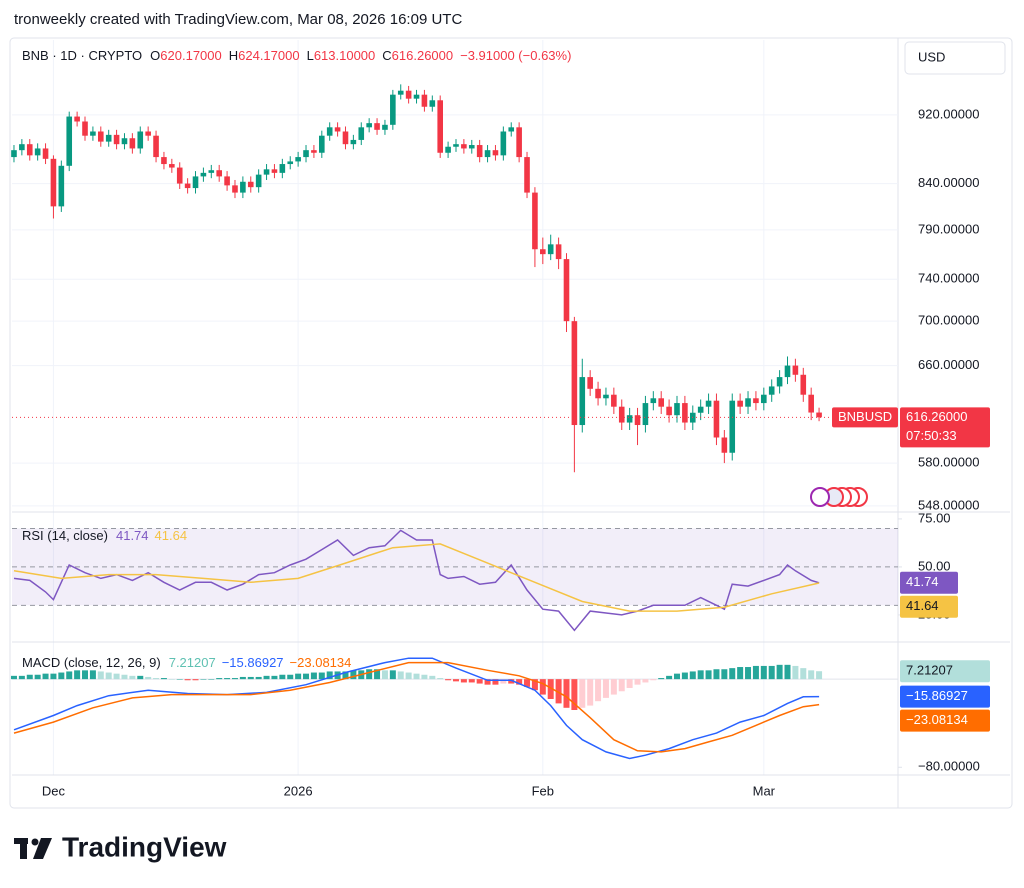 This screenshot has width=1024, height=888. Describe the element at coordinates (922, 581) in the screenshot. I see `price-badge-label: 41.74` at that location.